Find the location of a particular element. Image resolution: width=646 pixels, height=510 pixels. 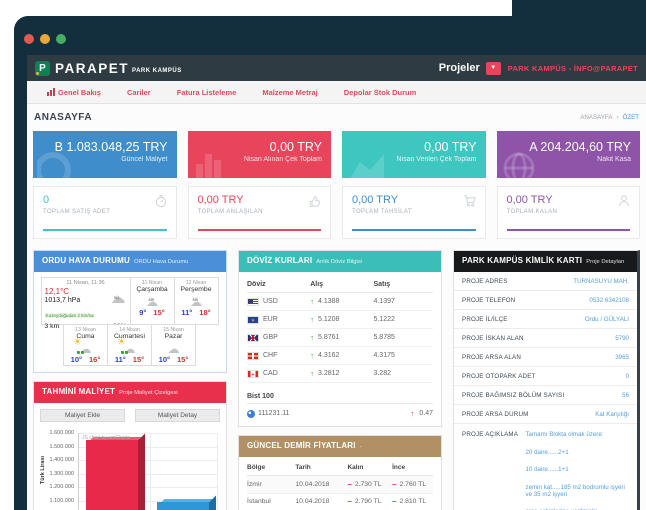

stat-card-guncel-maliyet: B 1.083.048,25 TRY Güncel Maliyet is located at coordinates (105, 154).